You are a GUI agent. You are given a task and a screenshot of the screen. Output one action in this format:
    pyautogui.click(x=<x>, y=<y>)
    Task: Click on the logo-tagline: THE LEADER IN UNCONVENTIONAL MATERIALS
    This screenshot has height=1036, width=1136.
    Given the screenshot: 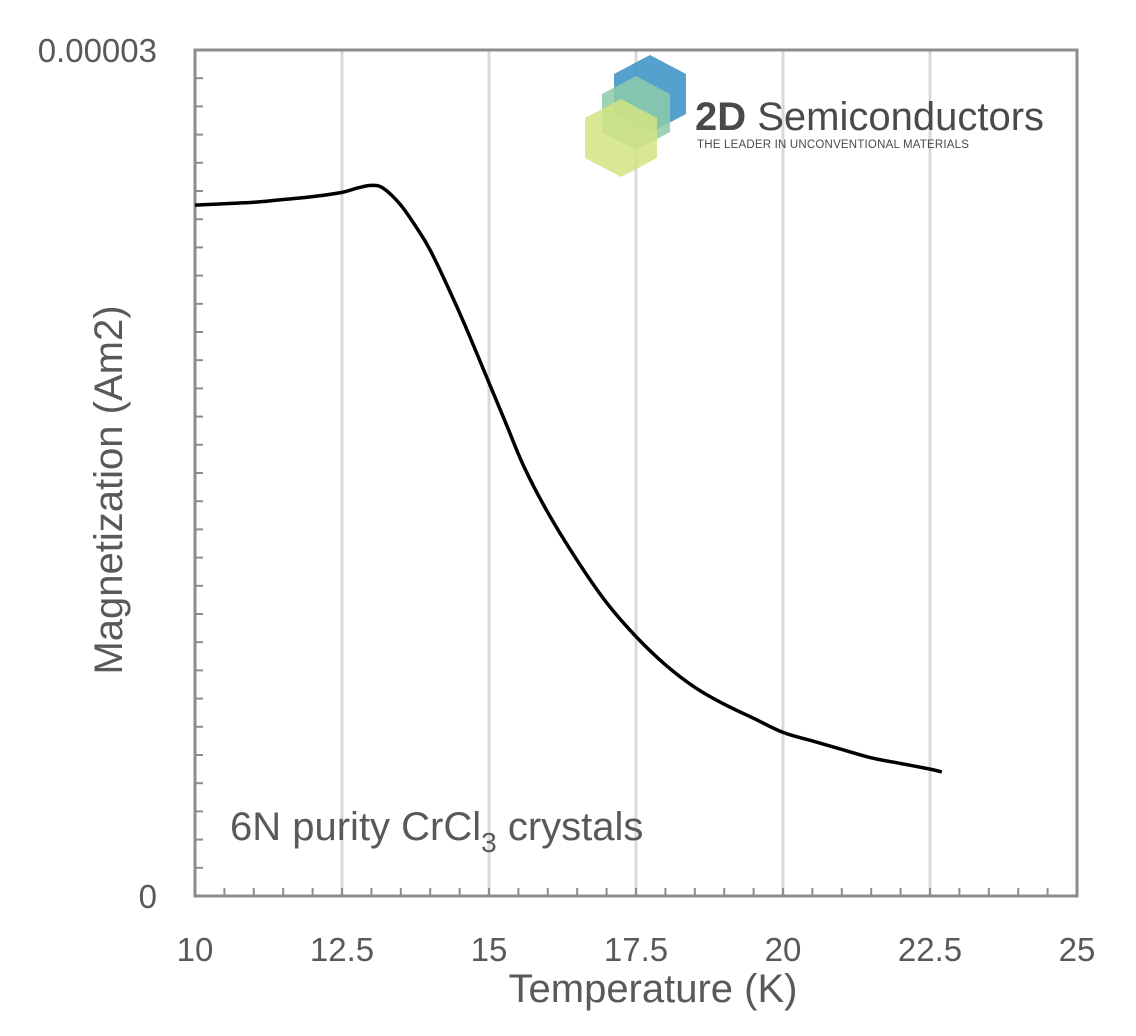 What is the action you would take?
    pyautogui.click(x=833, y=145)
    